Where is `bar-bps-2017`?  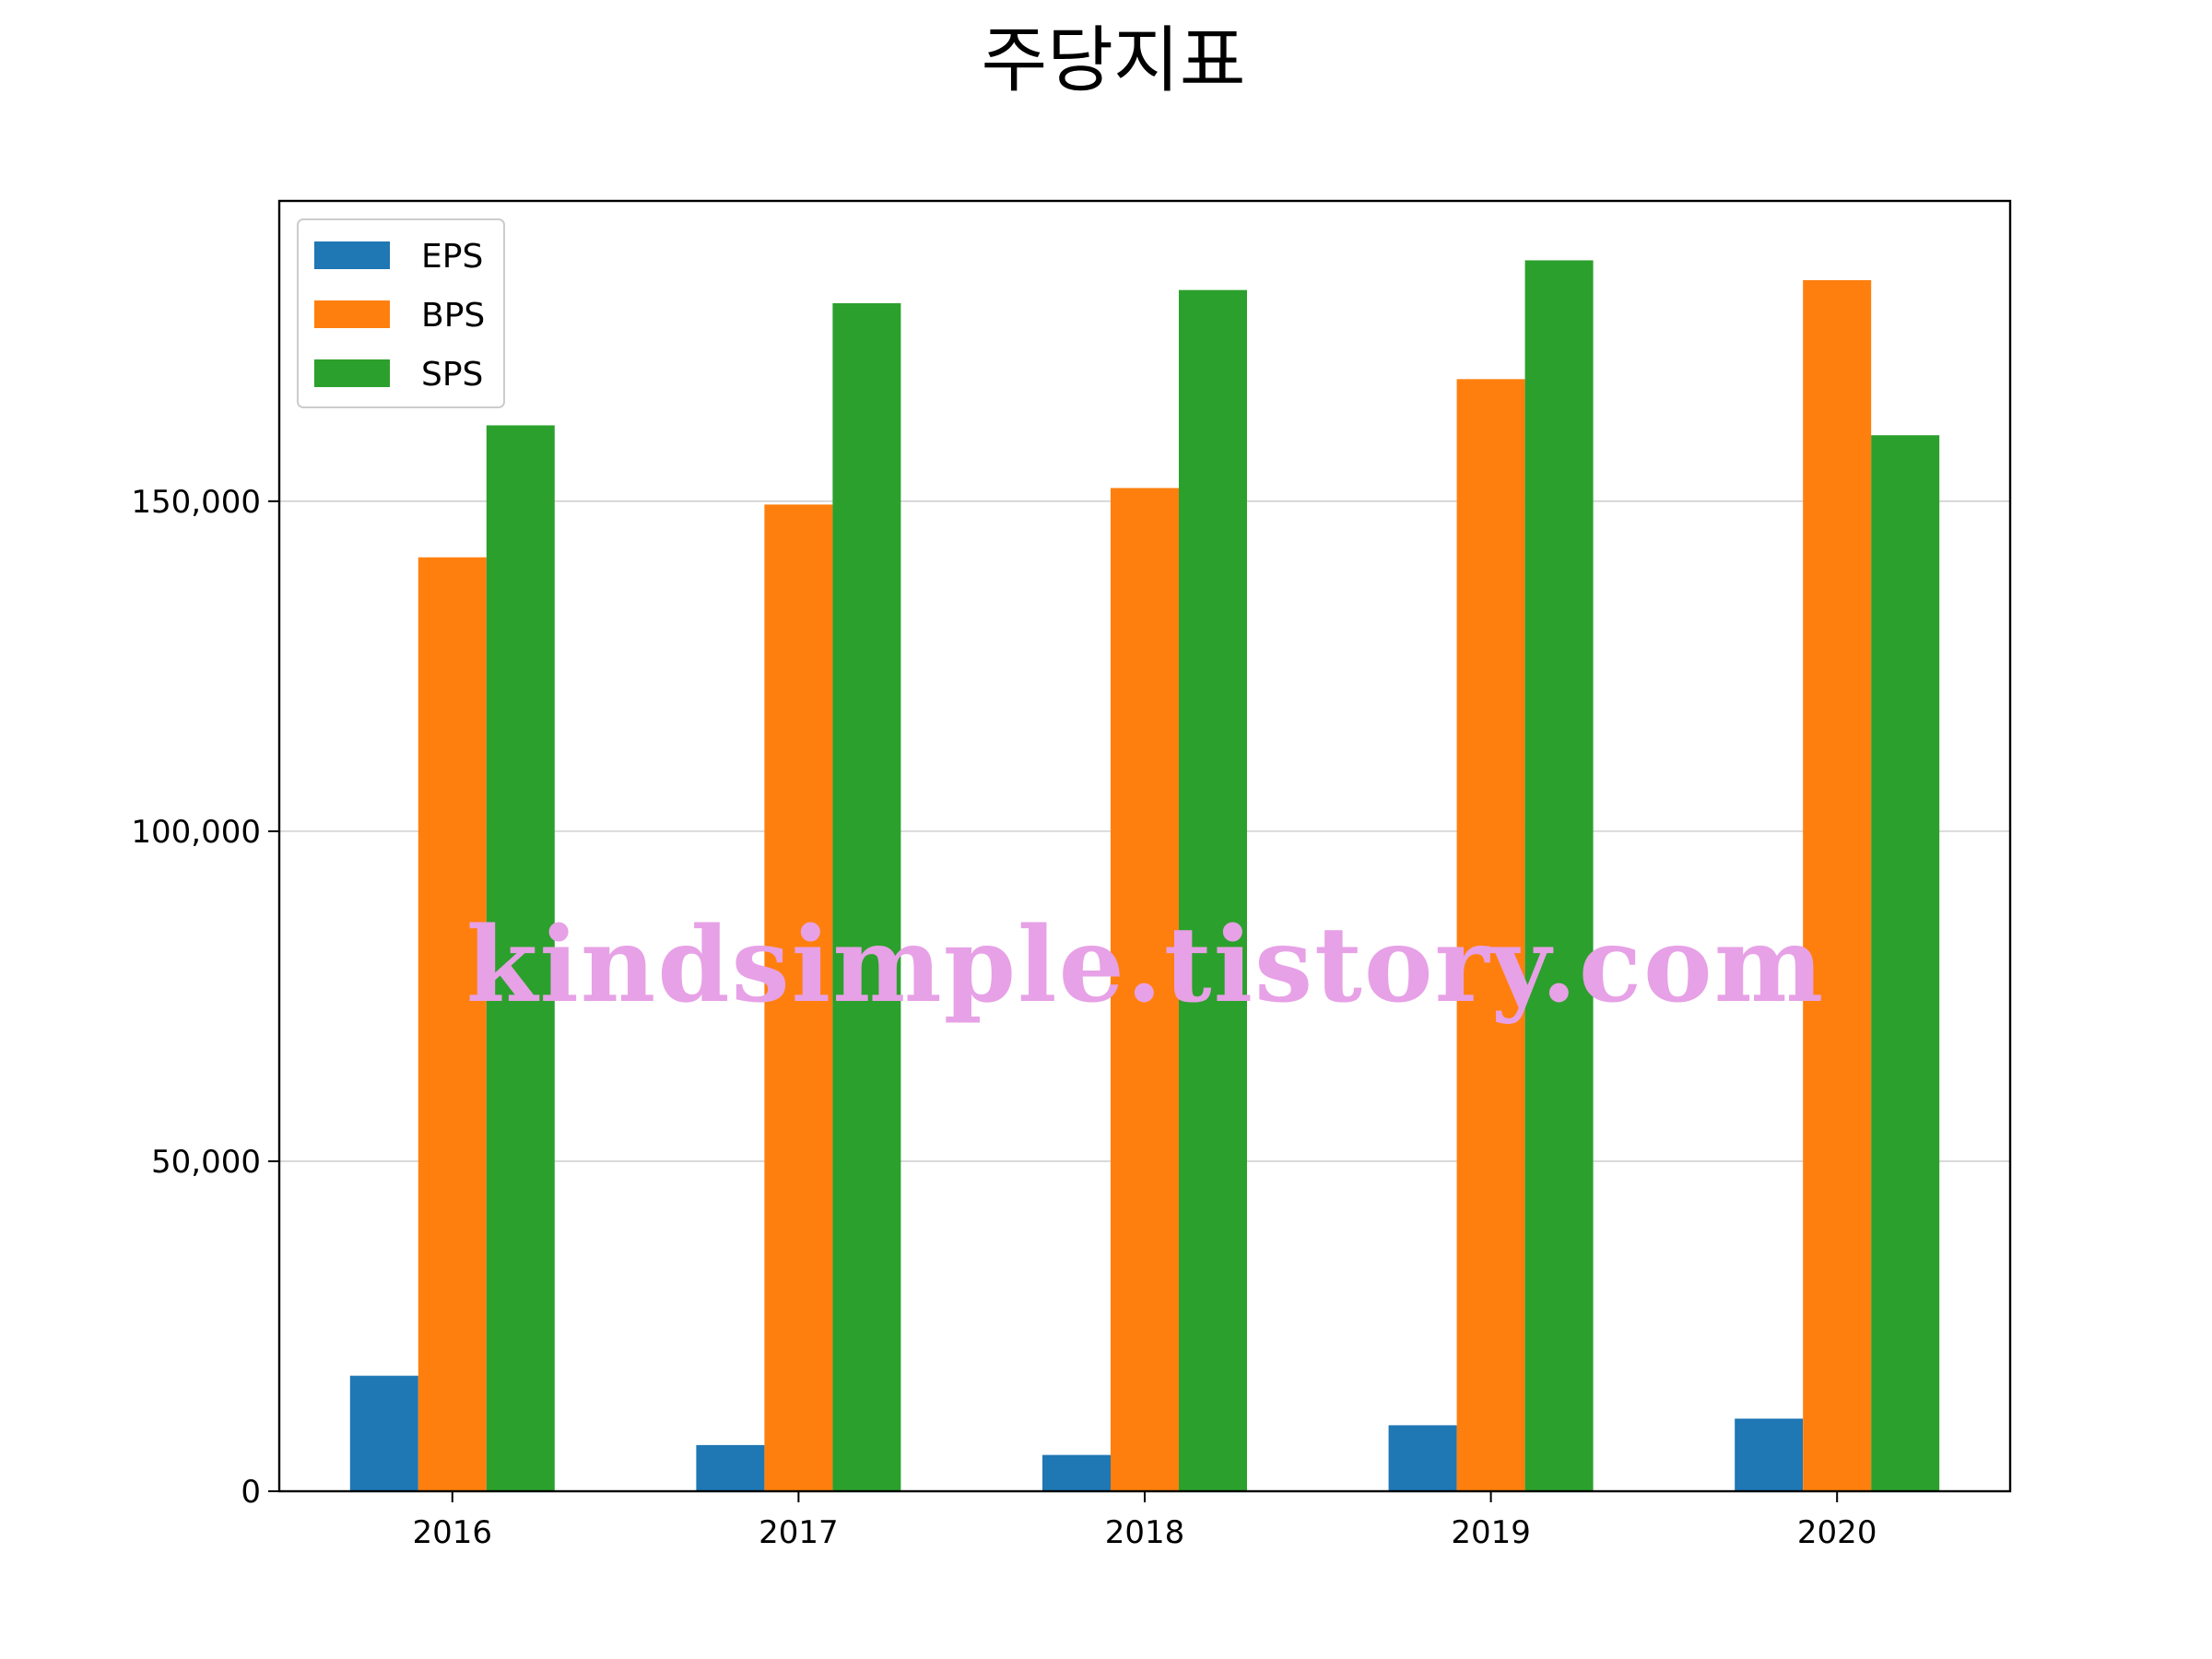
bar-bps-2017 is located at coordinates (798, 997).